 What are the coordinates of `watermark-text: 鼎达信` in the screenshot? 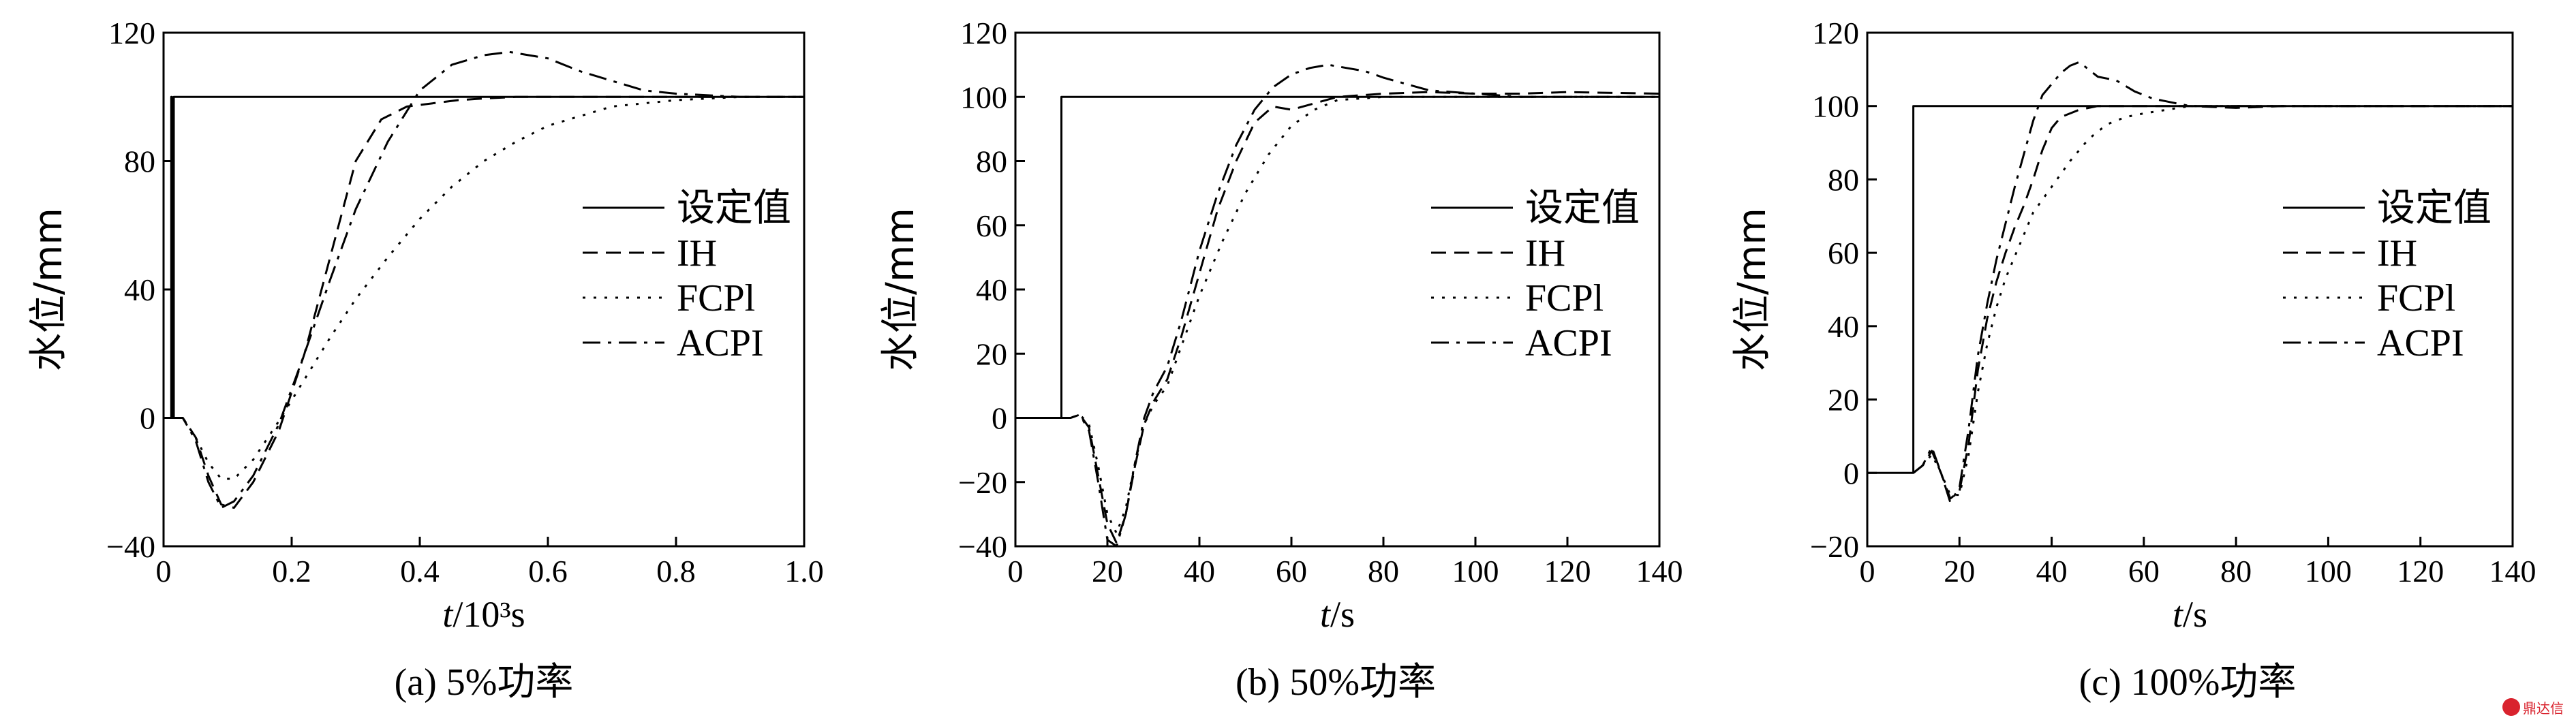 It's located at (2543, 708).